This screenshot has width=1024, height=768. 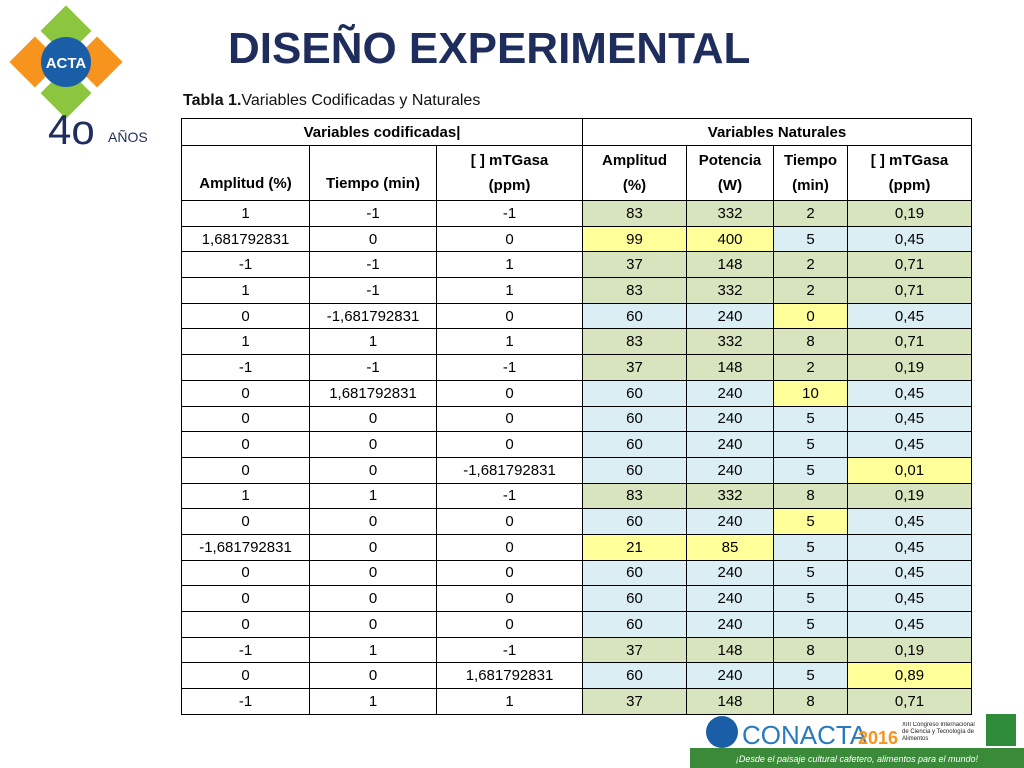 I want to click on table-row: -1 -1 1 37 148 2 0,71, so click(x=576, y=265).